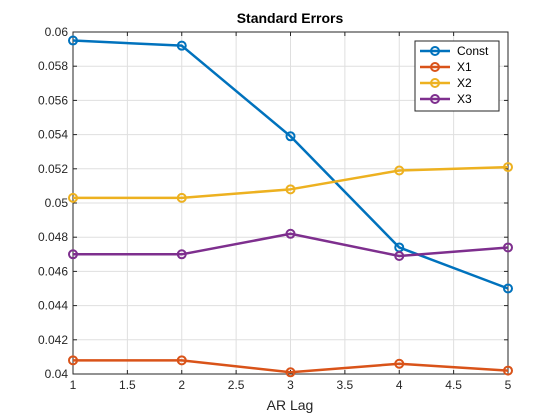 The height and width of the screenshot is (420, 560). What do you see at coordinates (446, 99) in the screenshot?
I see `legend-entry-x3: X3` at bounding box center [446, 99].